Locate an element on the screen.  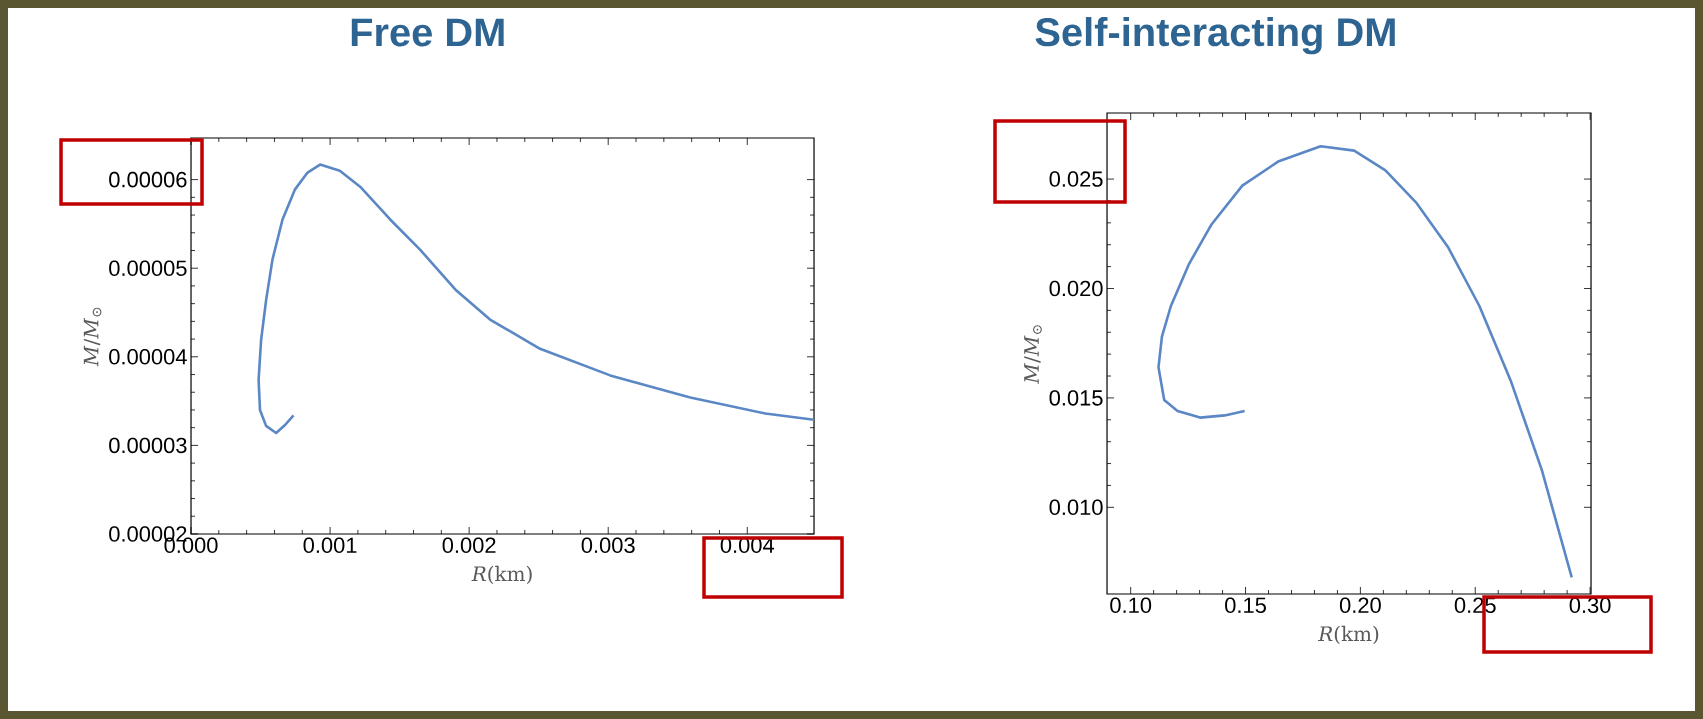
x-tick-label: 0.15 is located at coordinates (1245, 605).